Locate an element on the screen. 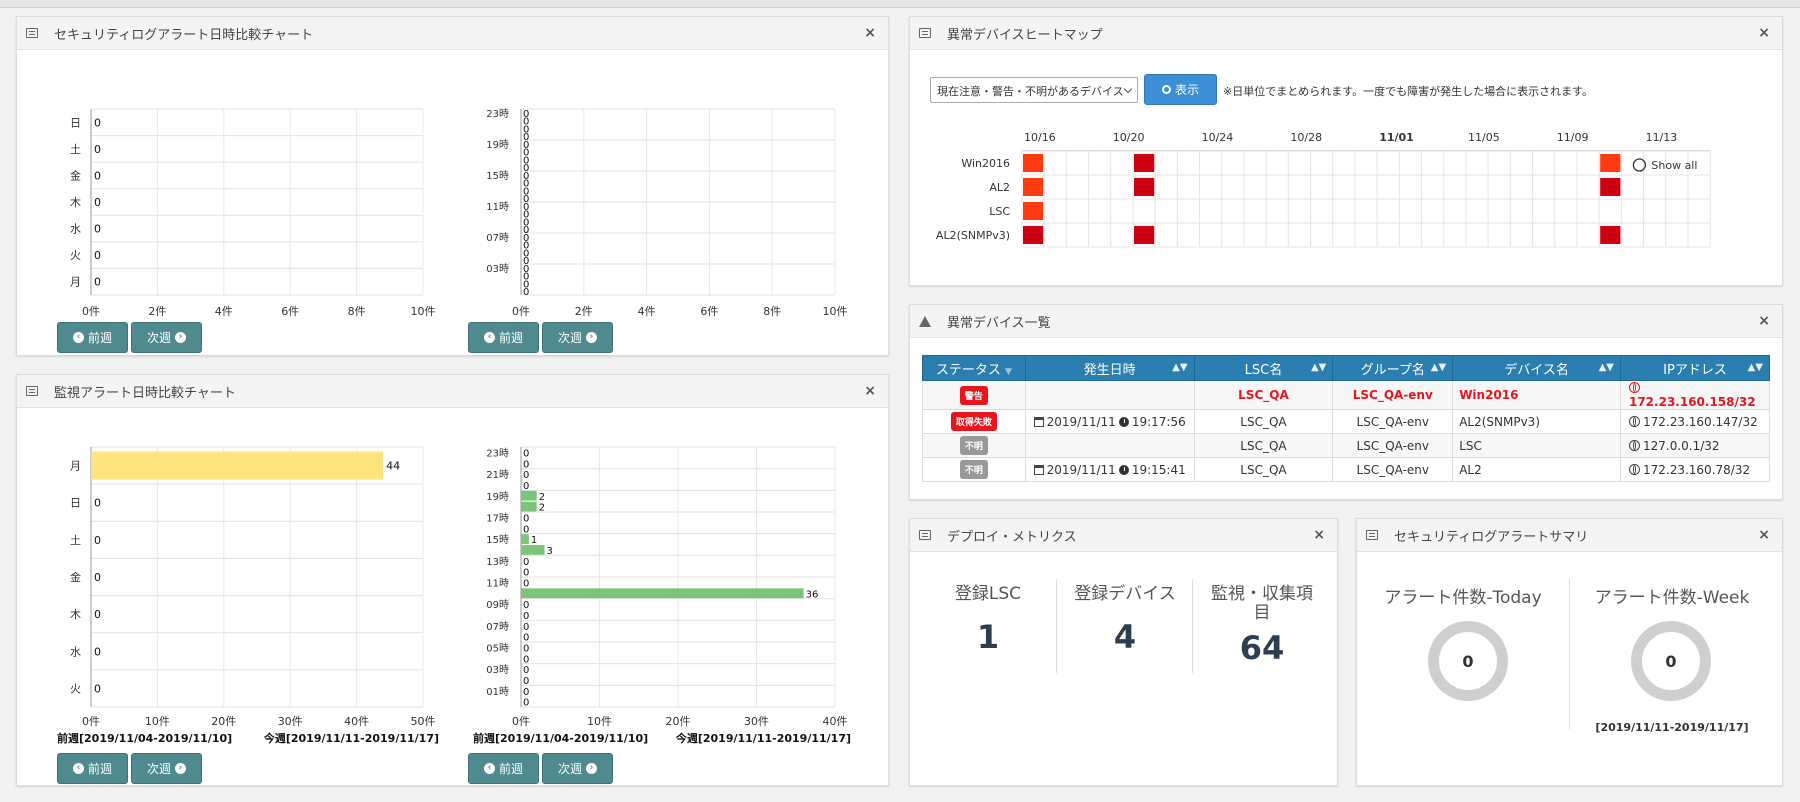  table-row: 不明 LSC_QA LSC_QA-env LSC 127.0.0.1/32 is located at coordinates (1346, 445).